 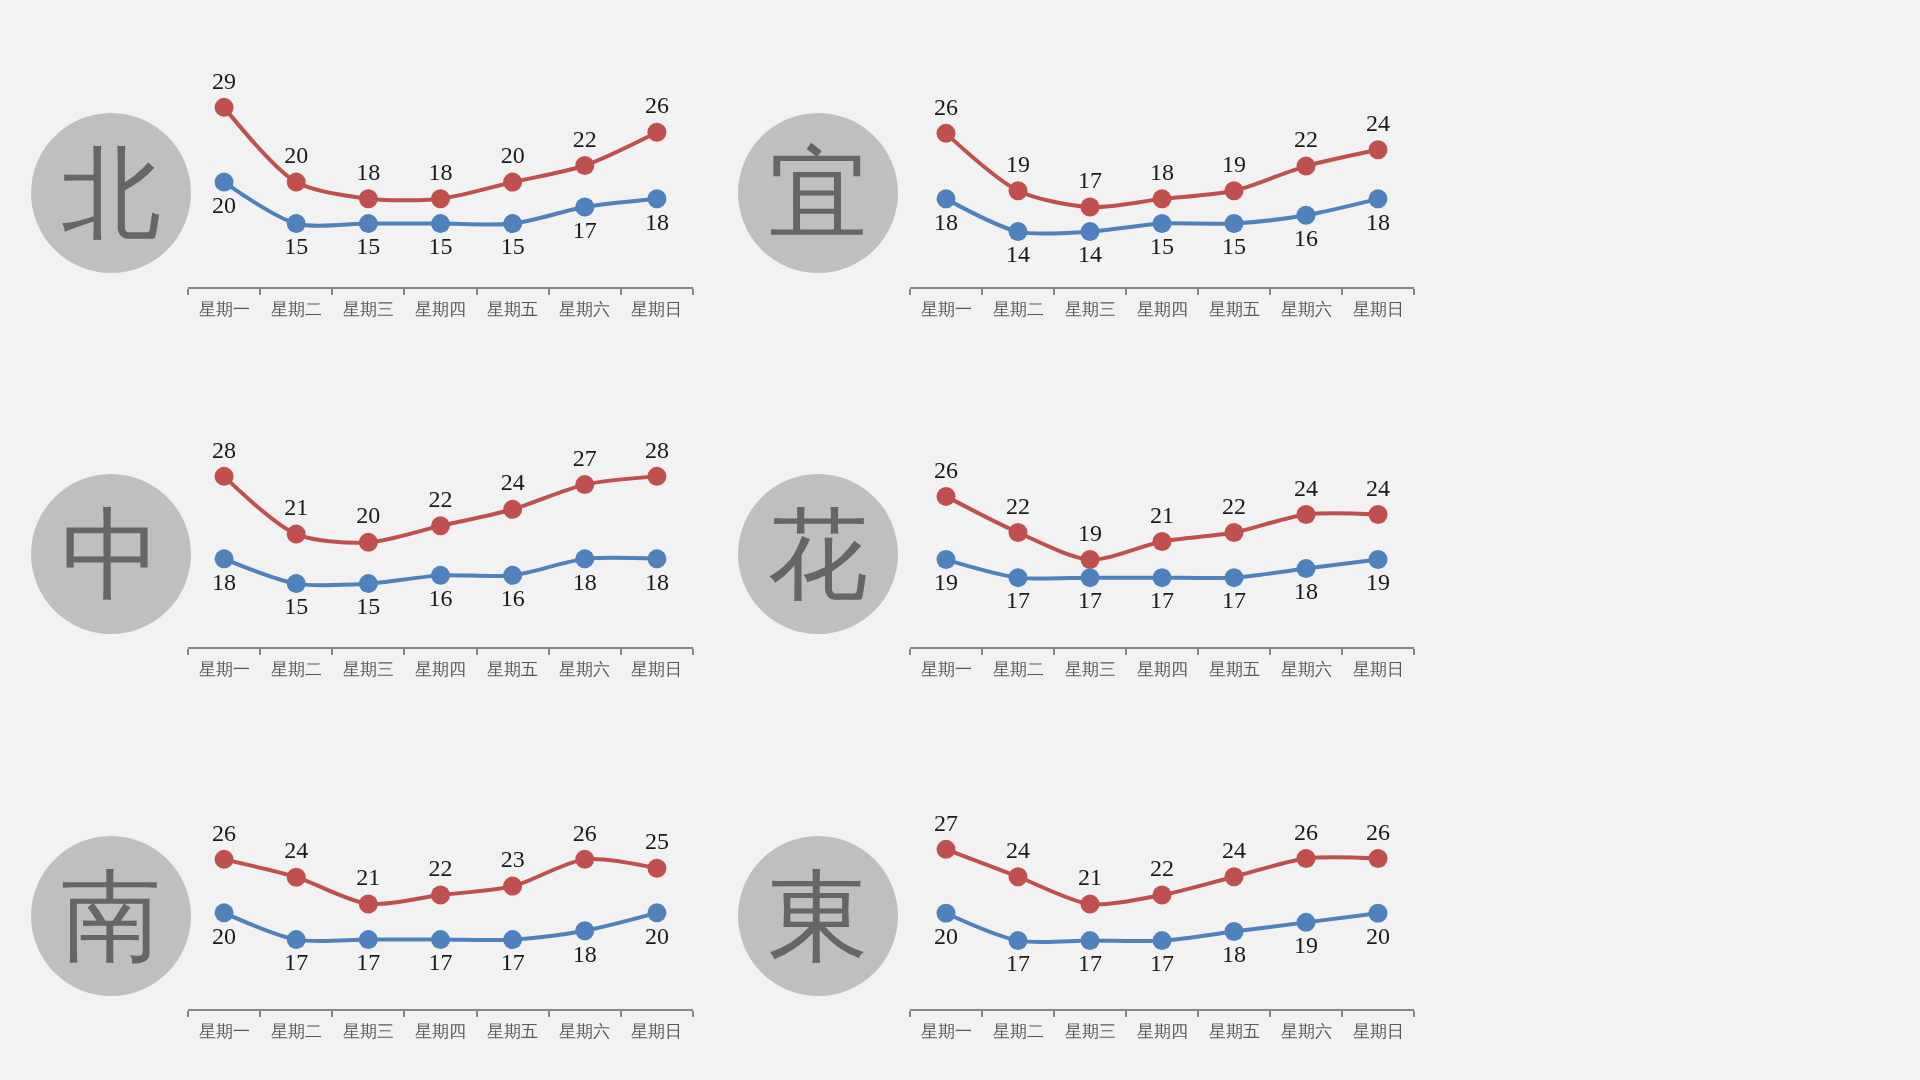 What do you see at coordinates (111, 193) in the screenshot?
I see `chart-title: 北` at bounding box center [111, 193].